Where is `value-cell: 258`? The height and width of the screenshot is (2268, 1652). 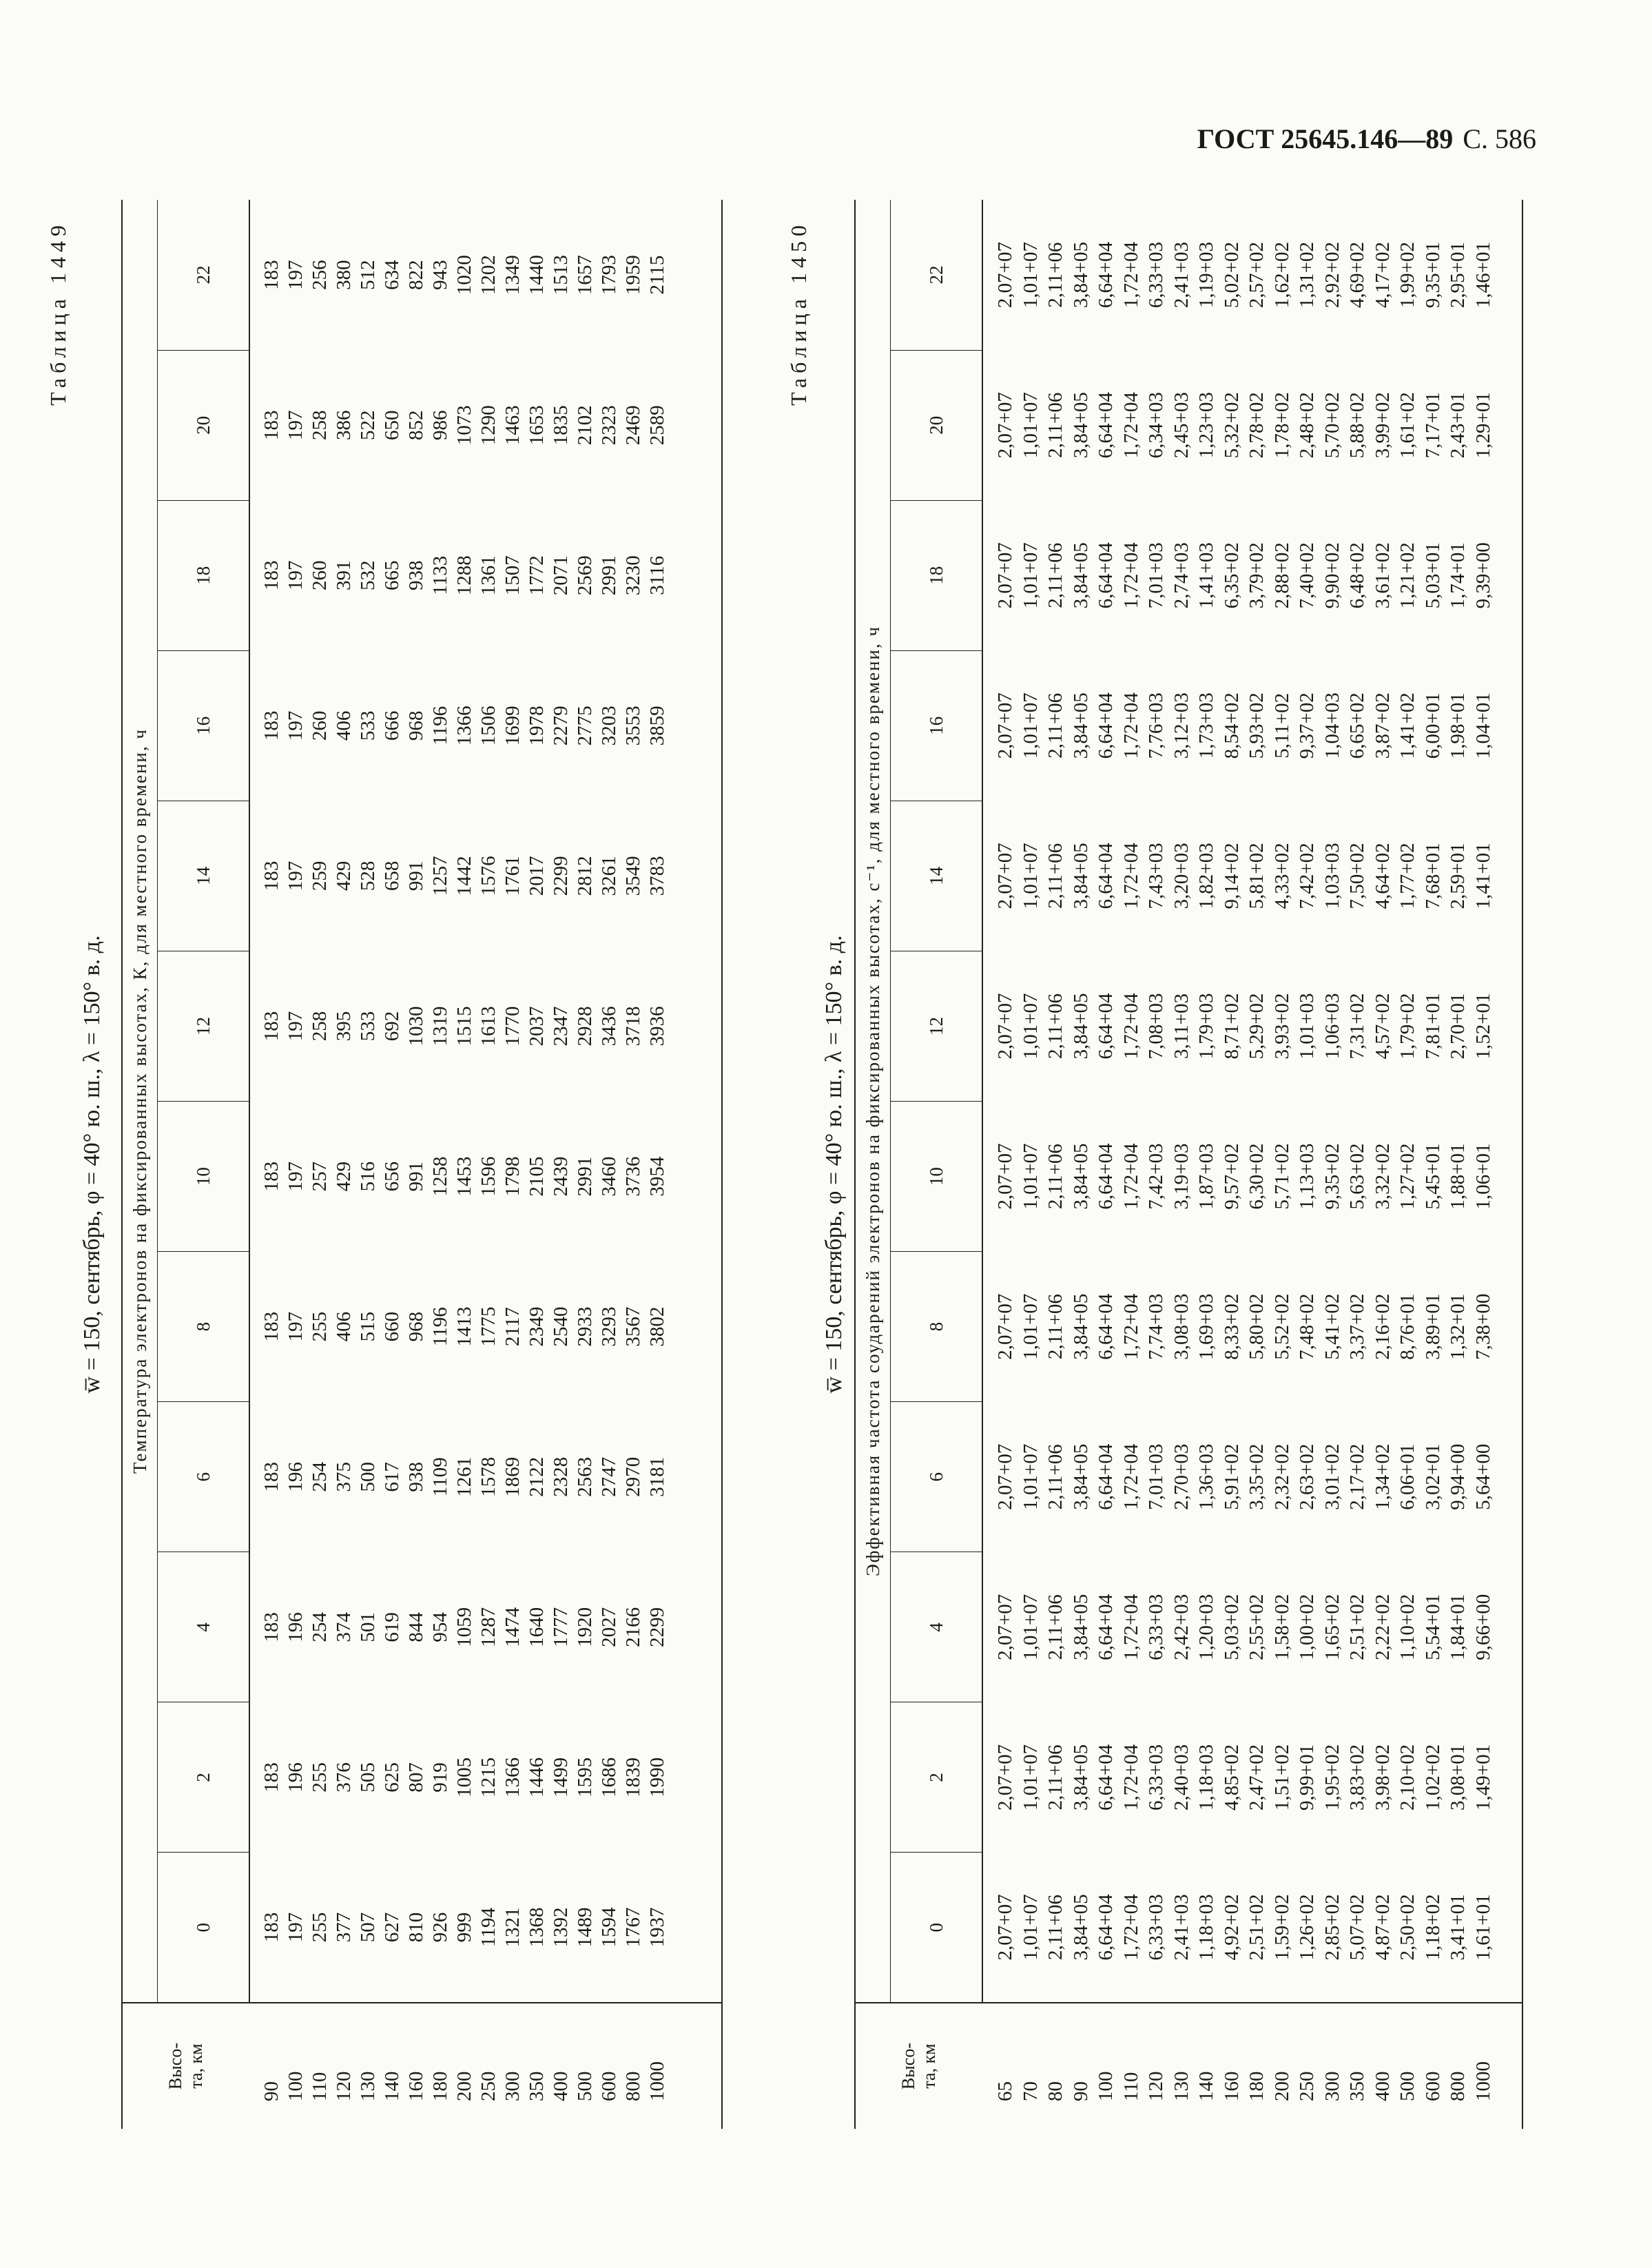 value-cell: 258 is located at coordinates (320, 425).